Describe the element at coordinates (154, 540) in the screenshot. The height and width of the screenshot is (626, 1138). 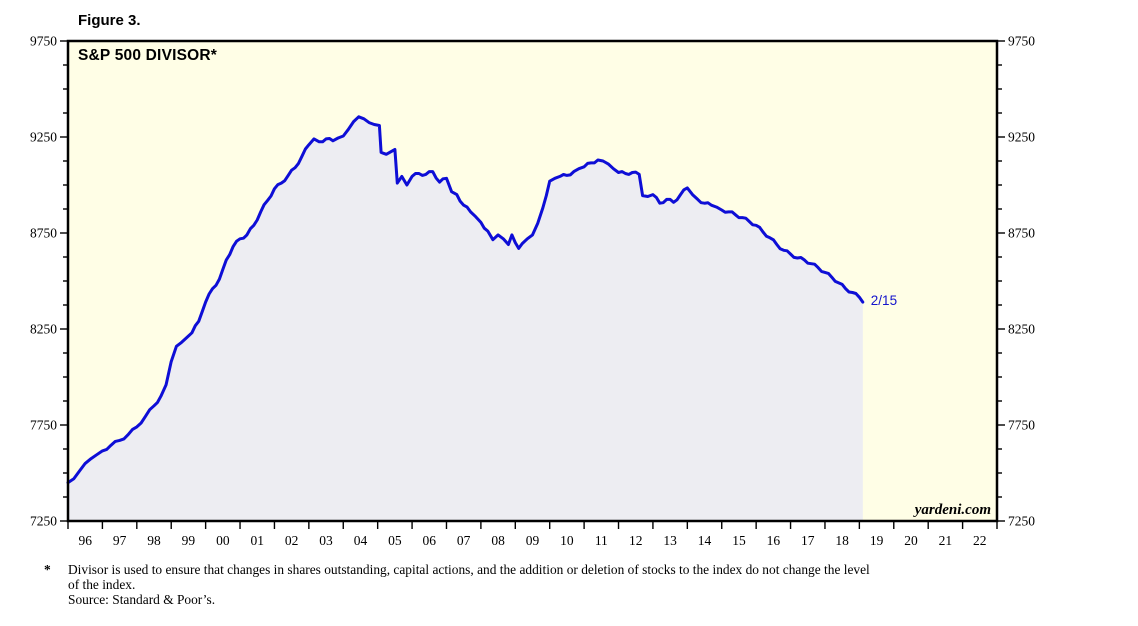
I see `x-axis-tick-label: 98` at that location.